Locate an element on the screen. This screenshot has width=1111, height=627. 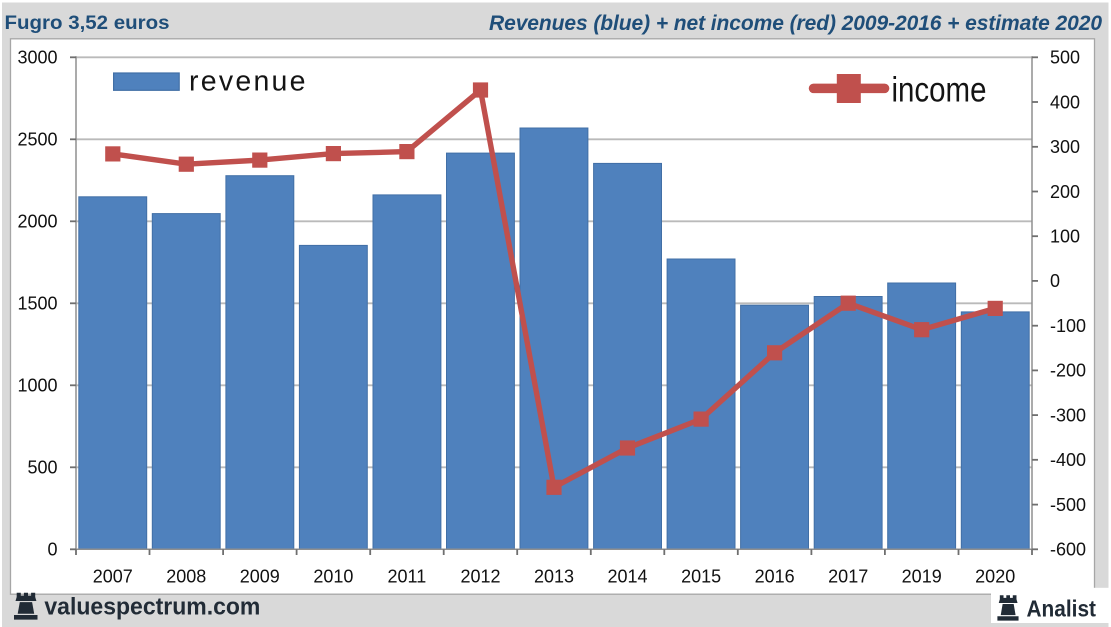
svg-text: Analist is located at coordinates (1062, 609).